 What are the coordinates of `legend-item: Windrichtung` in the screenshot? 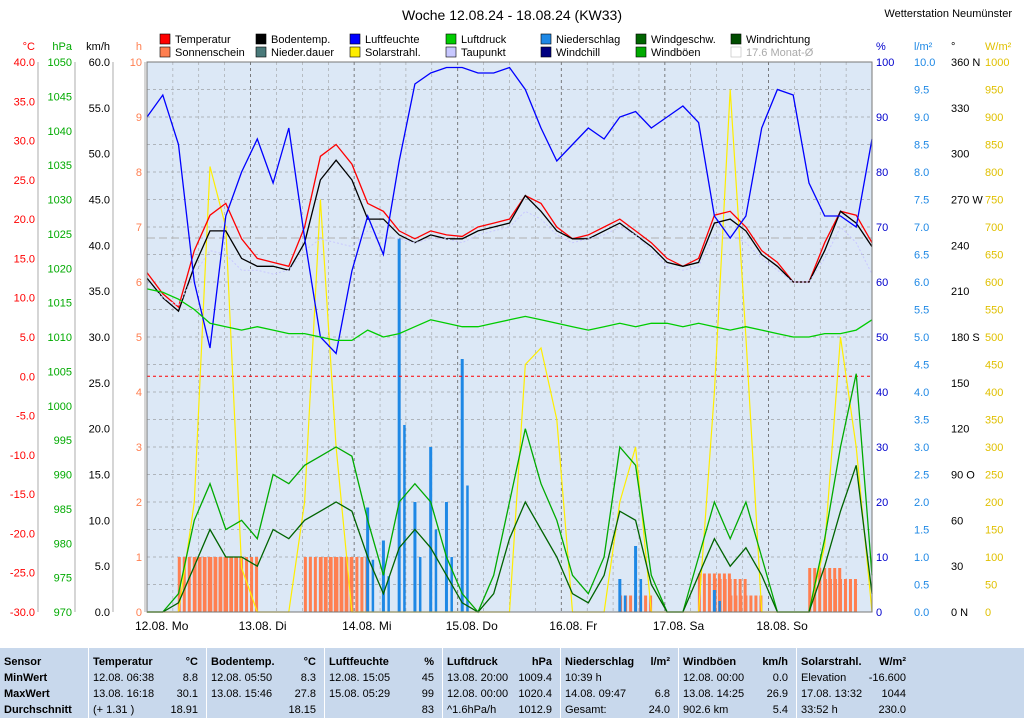 It's located at (778, 40).